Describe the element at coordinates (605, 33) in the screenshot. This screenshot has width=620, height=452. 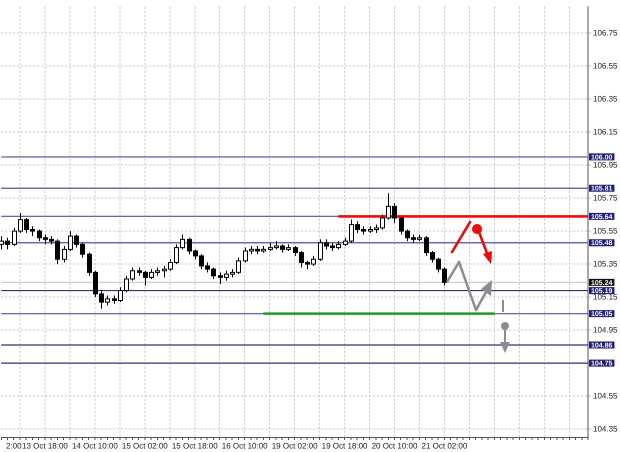
I see `y-tick-label: 106.75` at that location.